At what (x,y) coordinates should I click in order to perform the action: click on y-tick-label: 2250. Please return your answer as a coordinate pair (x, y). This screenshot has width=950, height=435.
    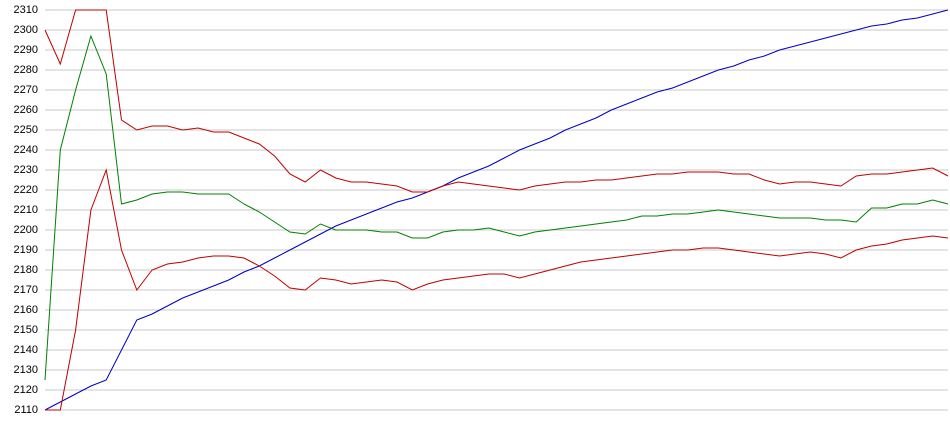
    Looking at the image, I should click on (26, 130).